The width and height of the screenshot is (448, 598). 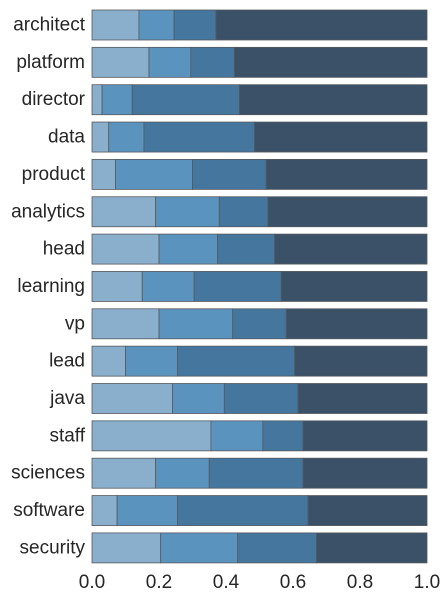 What do you see at coordinates (259, 582) in the screenshot?
I see `x-tick-labels: 0.0 0.2 0.4 0.6 0.8 1.0` at bounding box center [259, 582].